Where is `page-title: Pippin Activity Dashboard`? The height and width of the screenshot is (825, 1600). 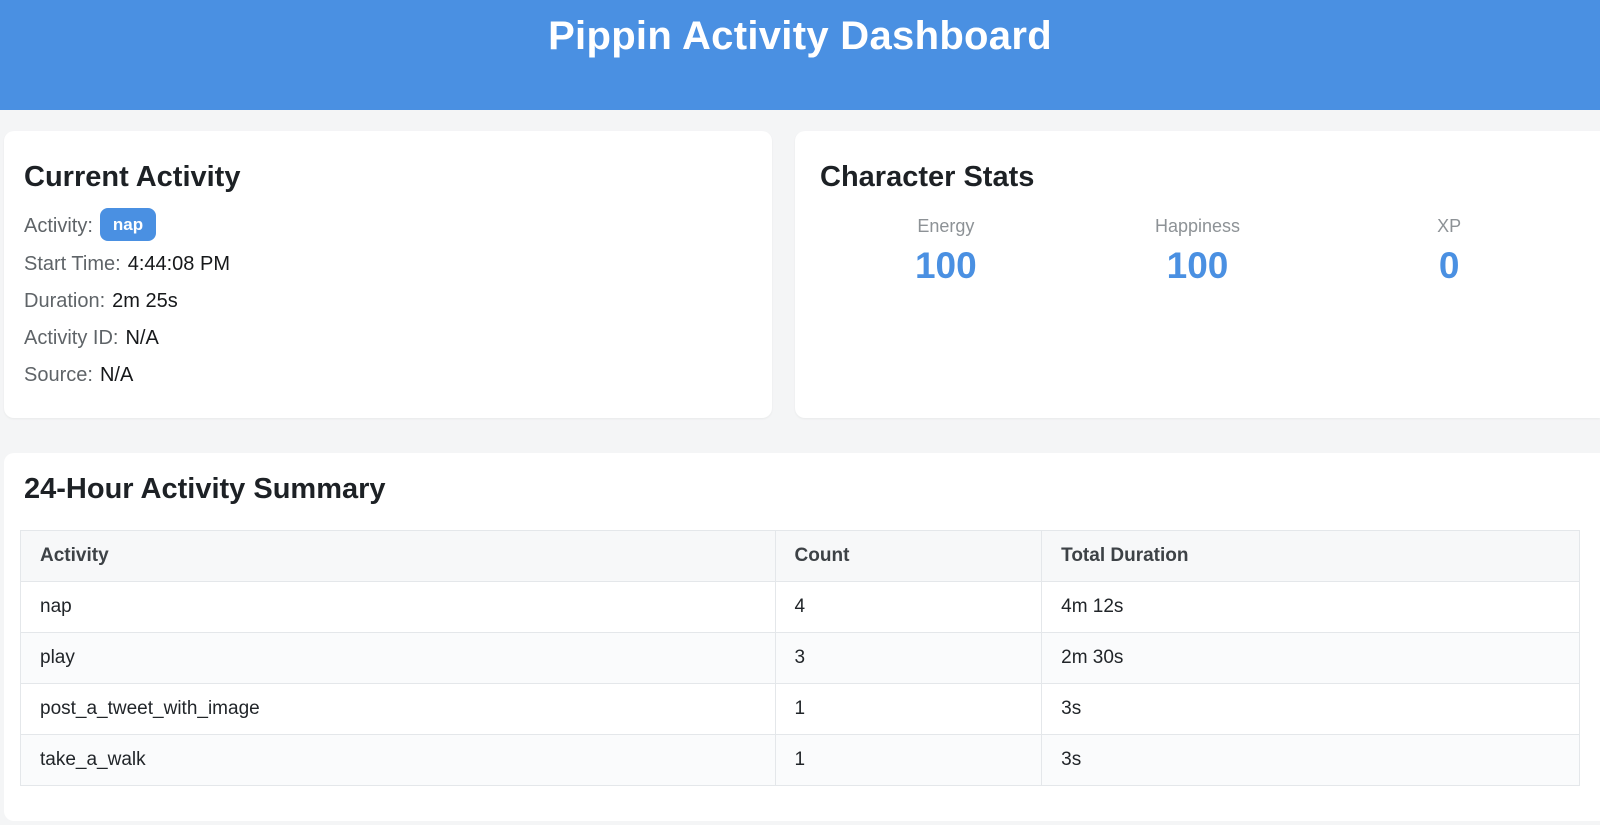
page-title: Pippin Activity Dashboard is located at coordinates (800, 36).